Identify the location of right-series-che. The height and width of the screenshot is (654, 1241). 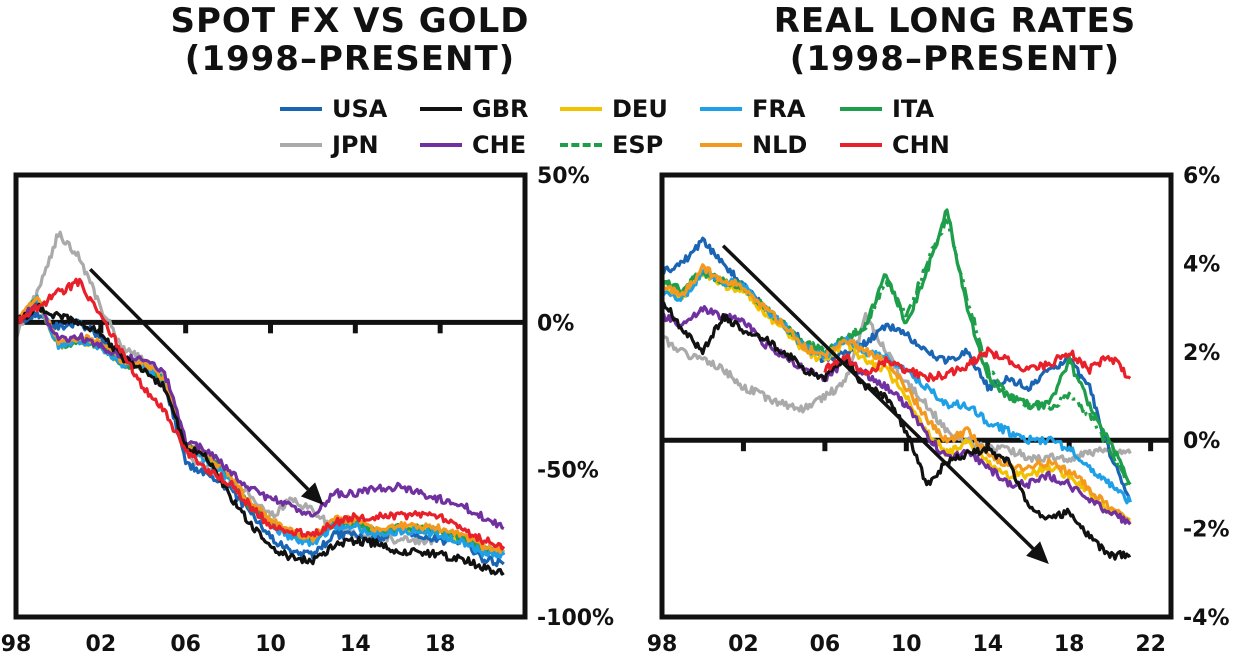
(897, 415).